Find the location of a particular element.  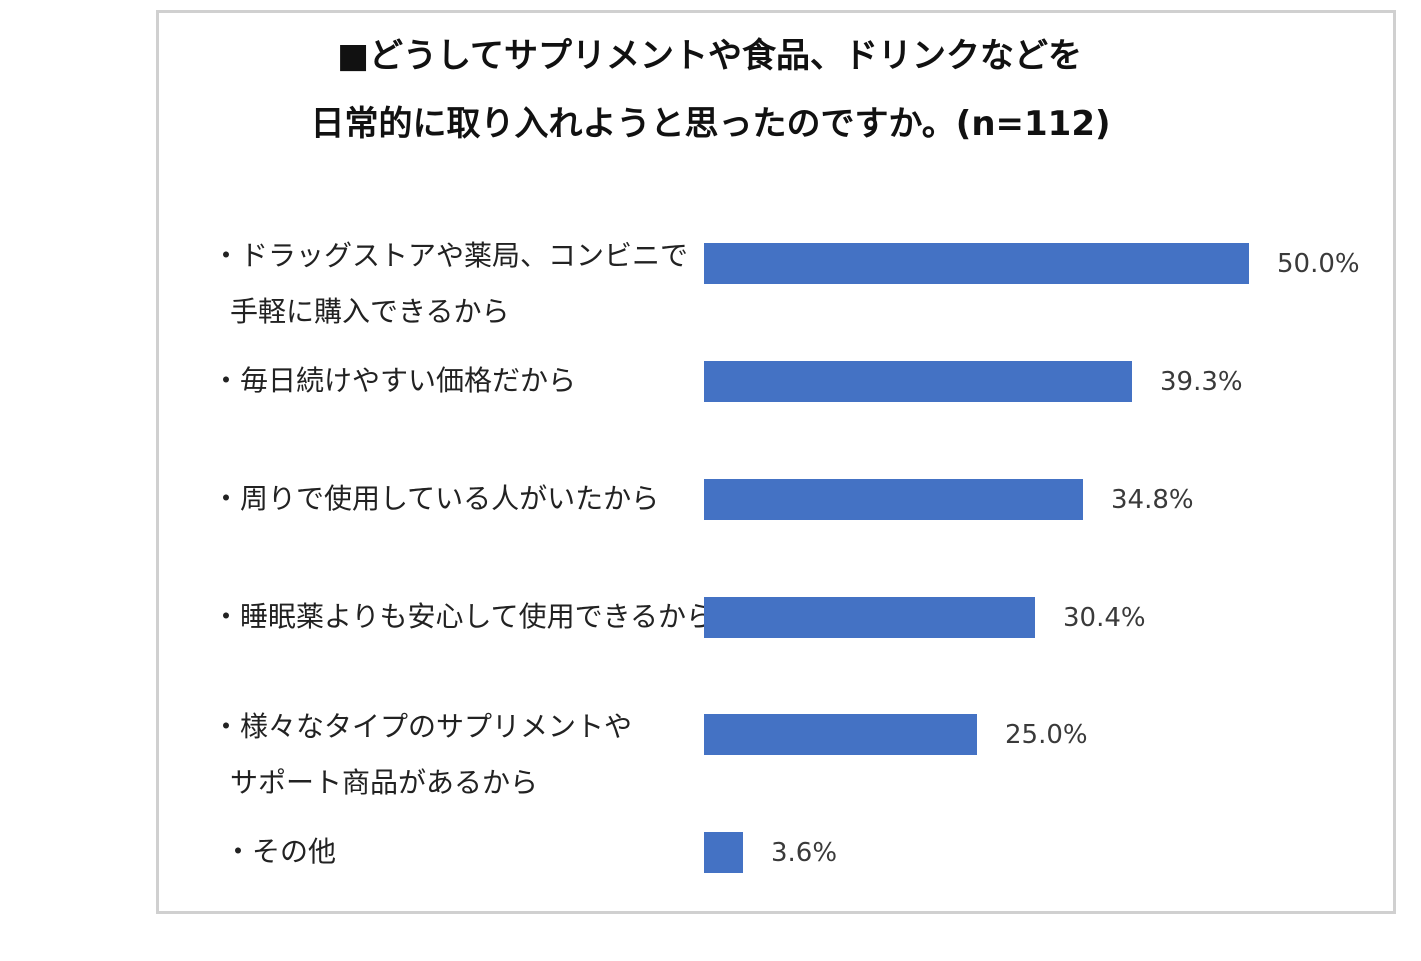

data-label: 30.4% is located at coordinates (1104, 618).